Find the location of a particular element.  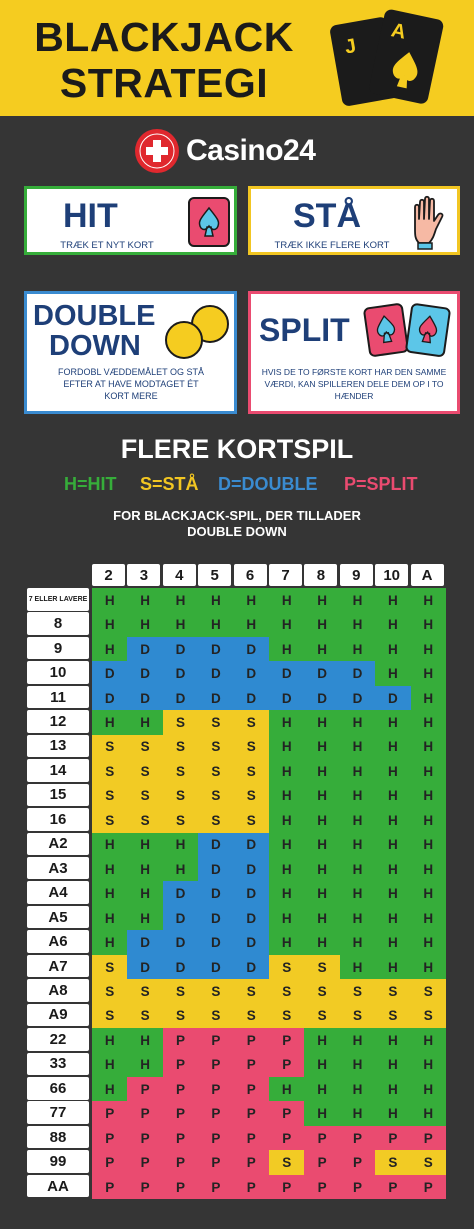

double-title-line1: DOUBLE is located at coordinates (94, 316).